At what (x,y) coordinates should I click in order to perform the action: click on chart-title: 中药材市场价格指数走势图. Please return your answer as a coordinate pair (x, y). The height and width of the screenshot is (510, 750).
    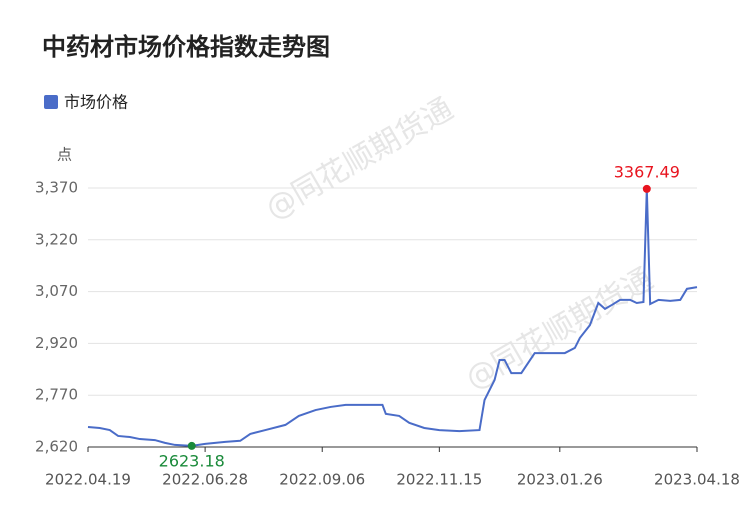
    Looking at the image, I should click on (186, 47).